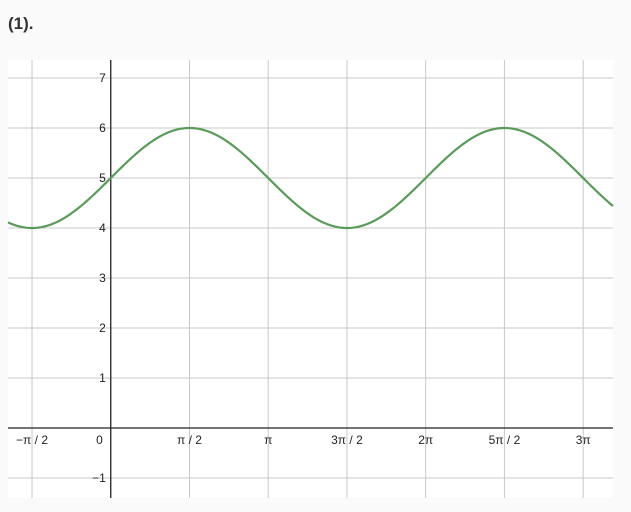 The width and height of the screenshot is (631, 512). I want to click on x-tick-label: 5π / 2, so click(505, 440).